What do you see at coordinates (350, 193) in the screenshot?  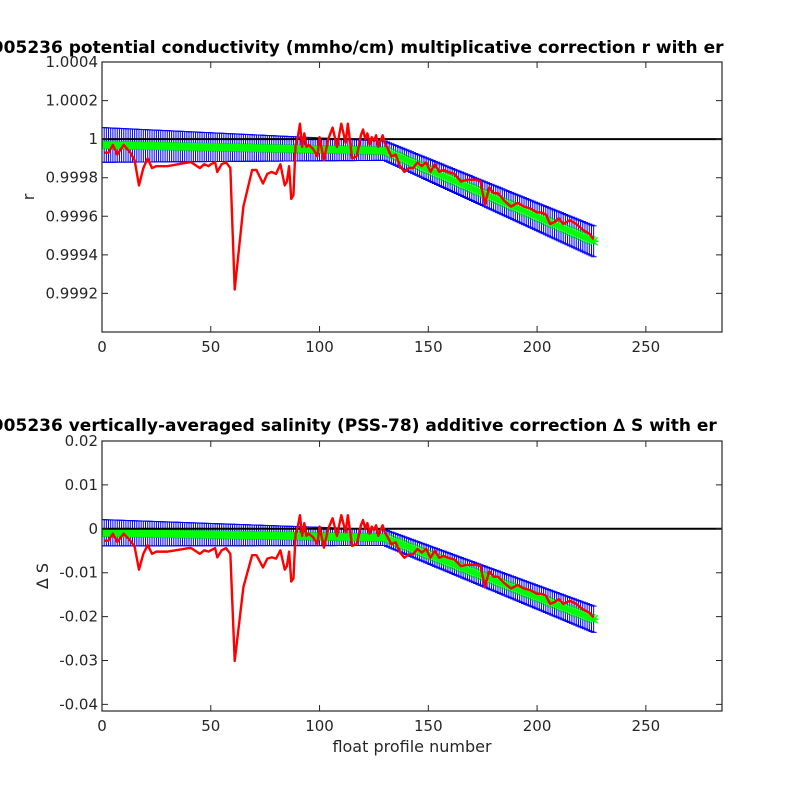 I see `fit-markers` at bounding box center [350, 193].